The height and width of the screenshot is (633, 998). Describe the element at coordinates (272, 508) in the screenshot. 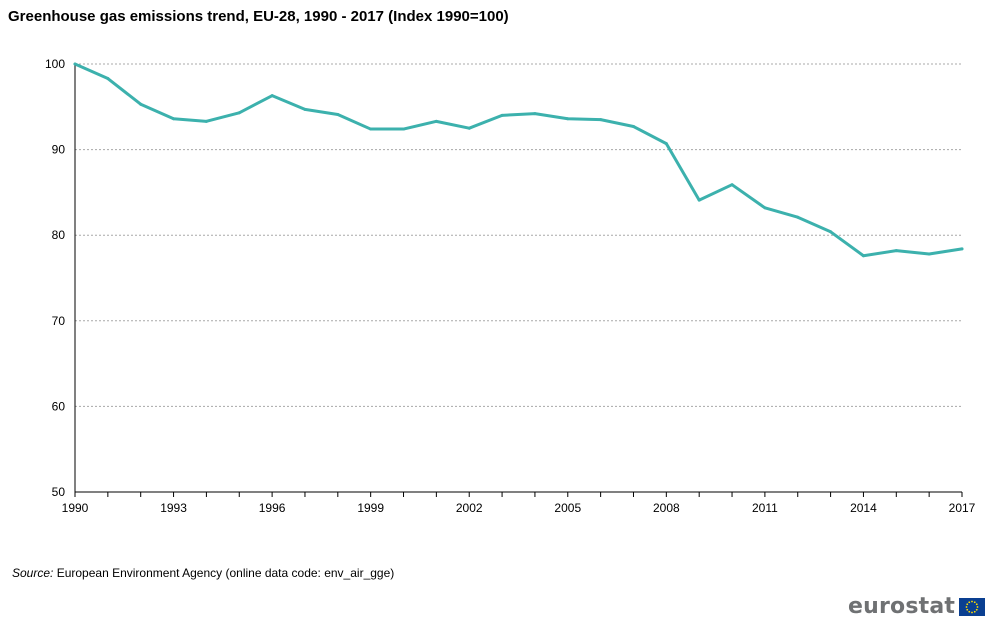

I see `x-tick-label-1996: 1996` at that location.